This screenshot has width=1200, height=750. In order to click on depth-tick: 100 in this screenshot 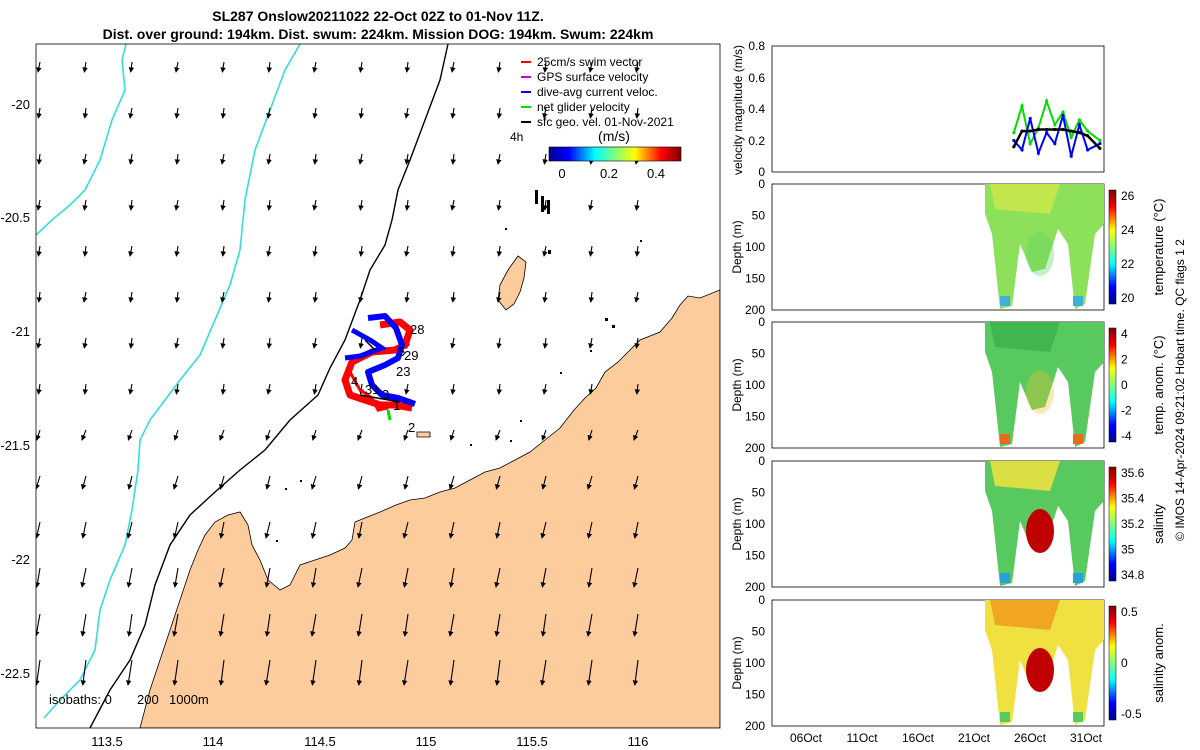, I will do `click(755, 663)`.